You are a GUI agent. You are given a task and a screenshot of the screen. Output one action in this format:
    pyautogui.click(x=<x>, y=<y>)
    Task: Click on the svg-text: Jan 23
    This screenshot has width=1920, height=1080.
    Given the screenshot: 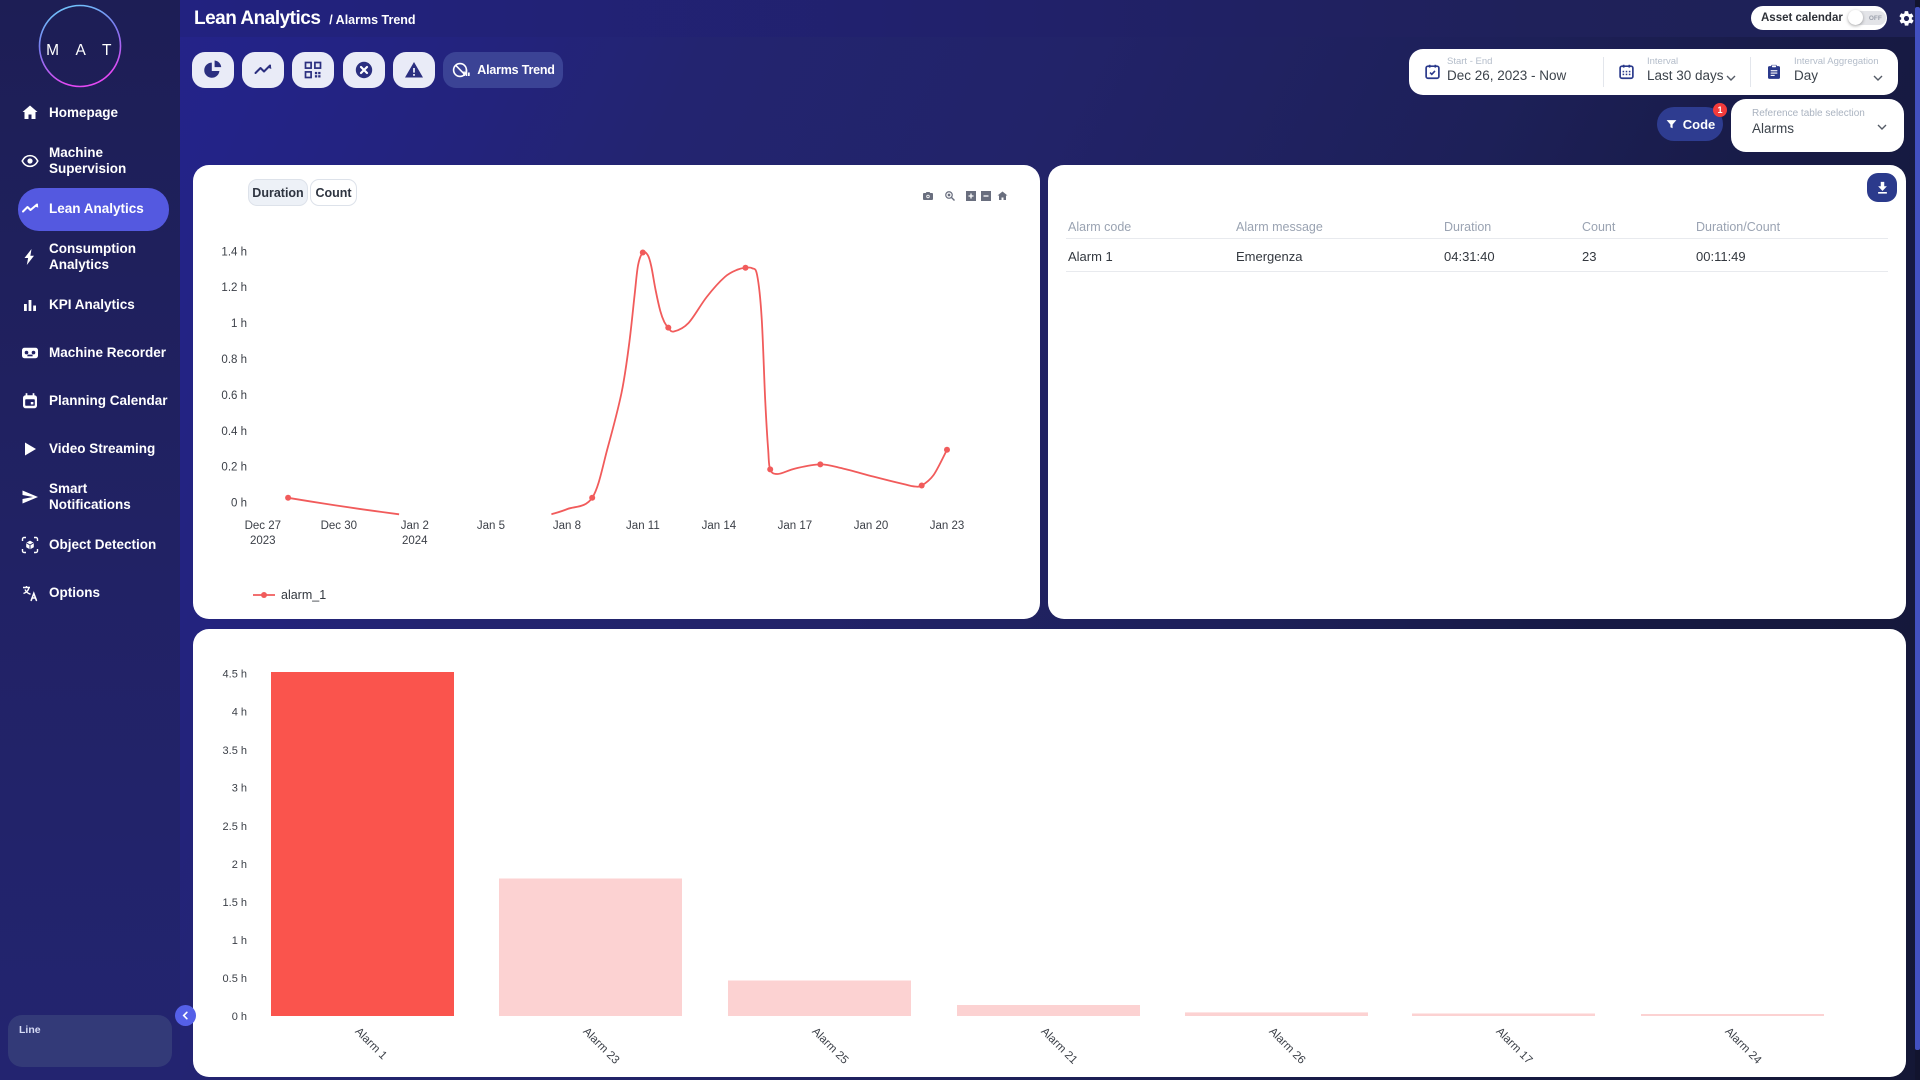 What is the action you would take?
    pyautogui.click(x=947, y=526)
    